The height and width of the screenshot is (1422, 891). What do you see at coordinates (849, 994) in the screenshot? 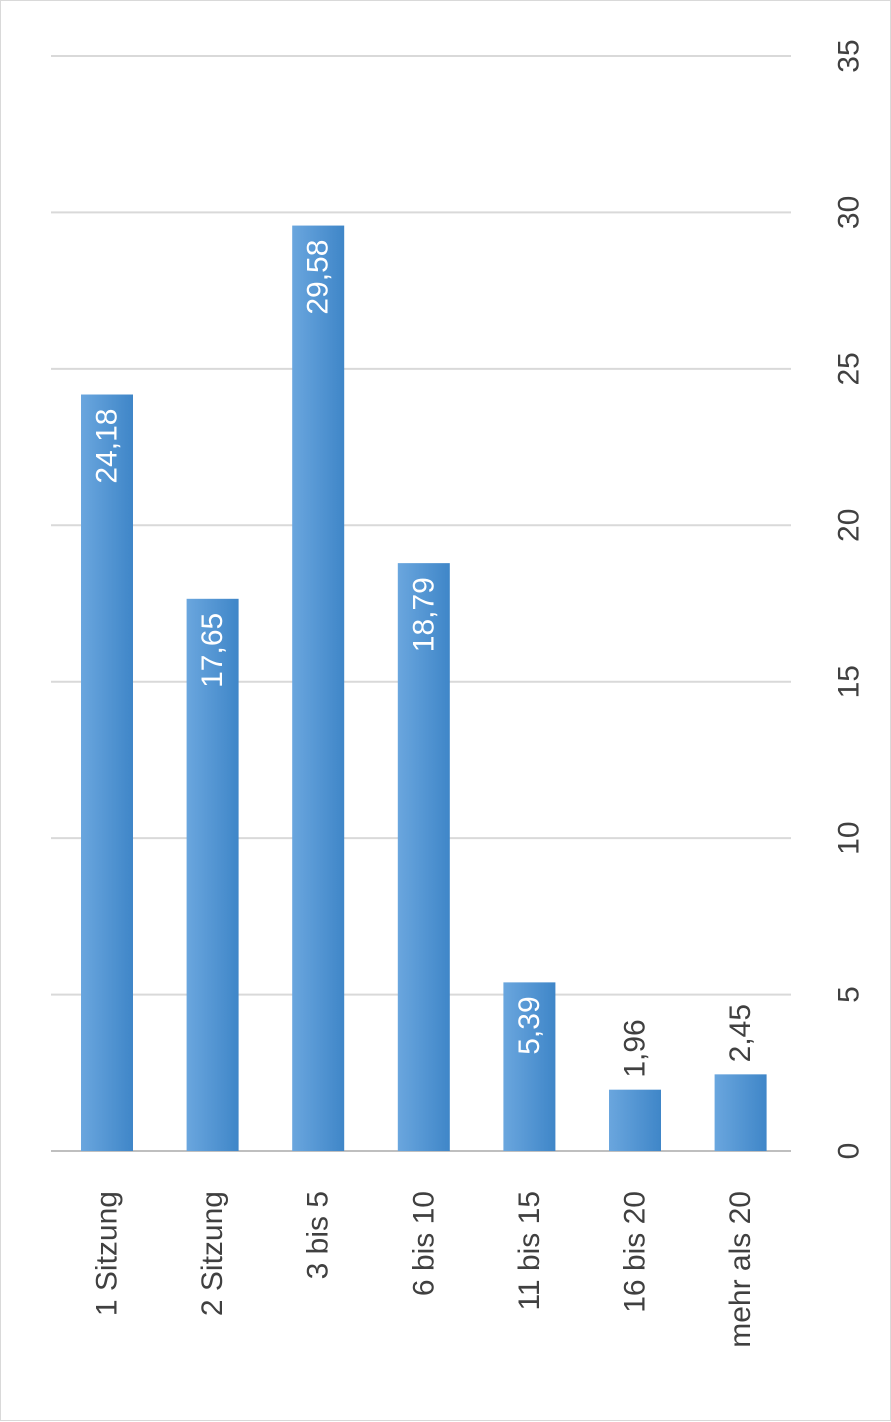
I see `tick-label: 5` at bounding box center [849, 994].